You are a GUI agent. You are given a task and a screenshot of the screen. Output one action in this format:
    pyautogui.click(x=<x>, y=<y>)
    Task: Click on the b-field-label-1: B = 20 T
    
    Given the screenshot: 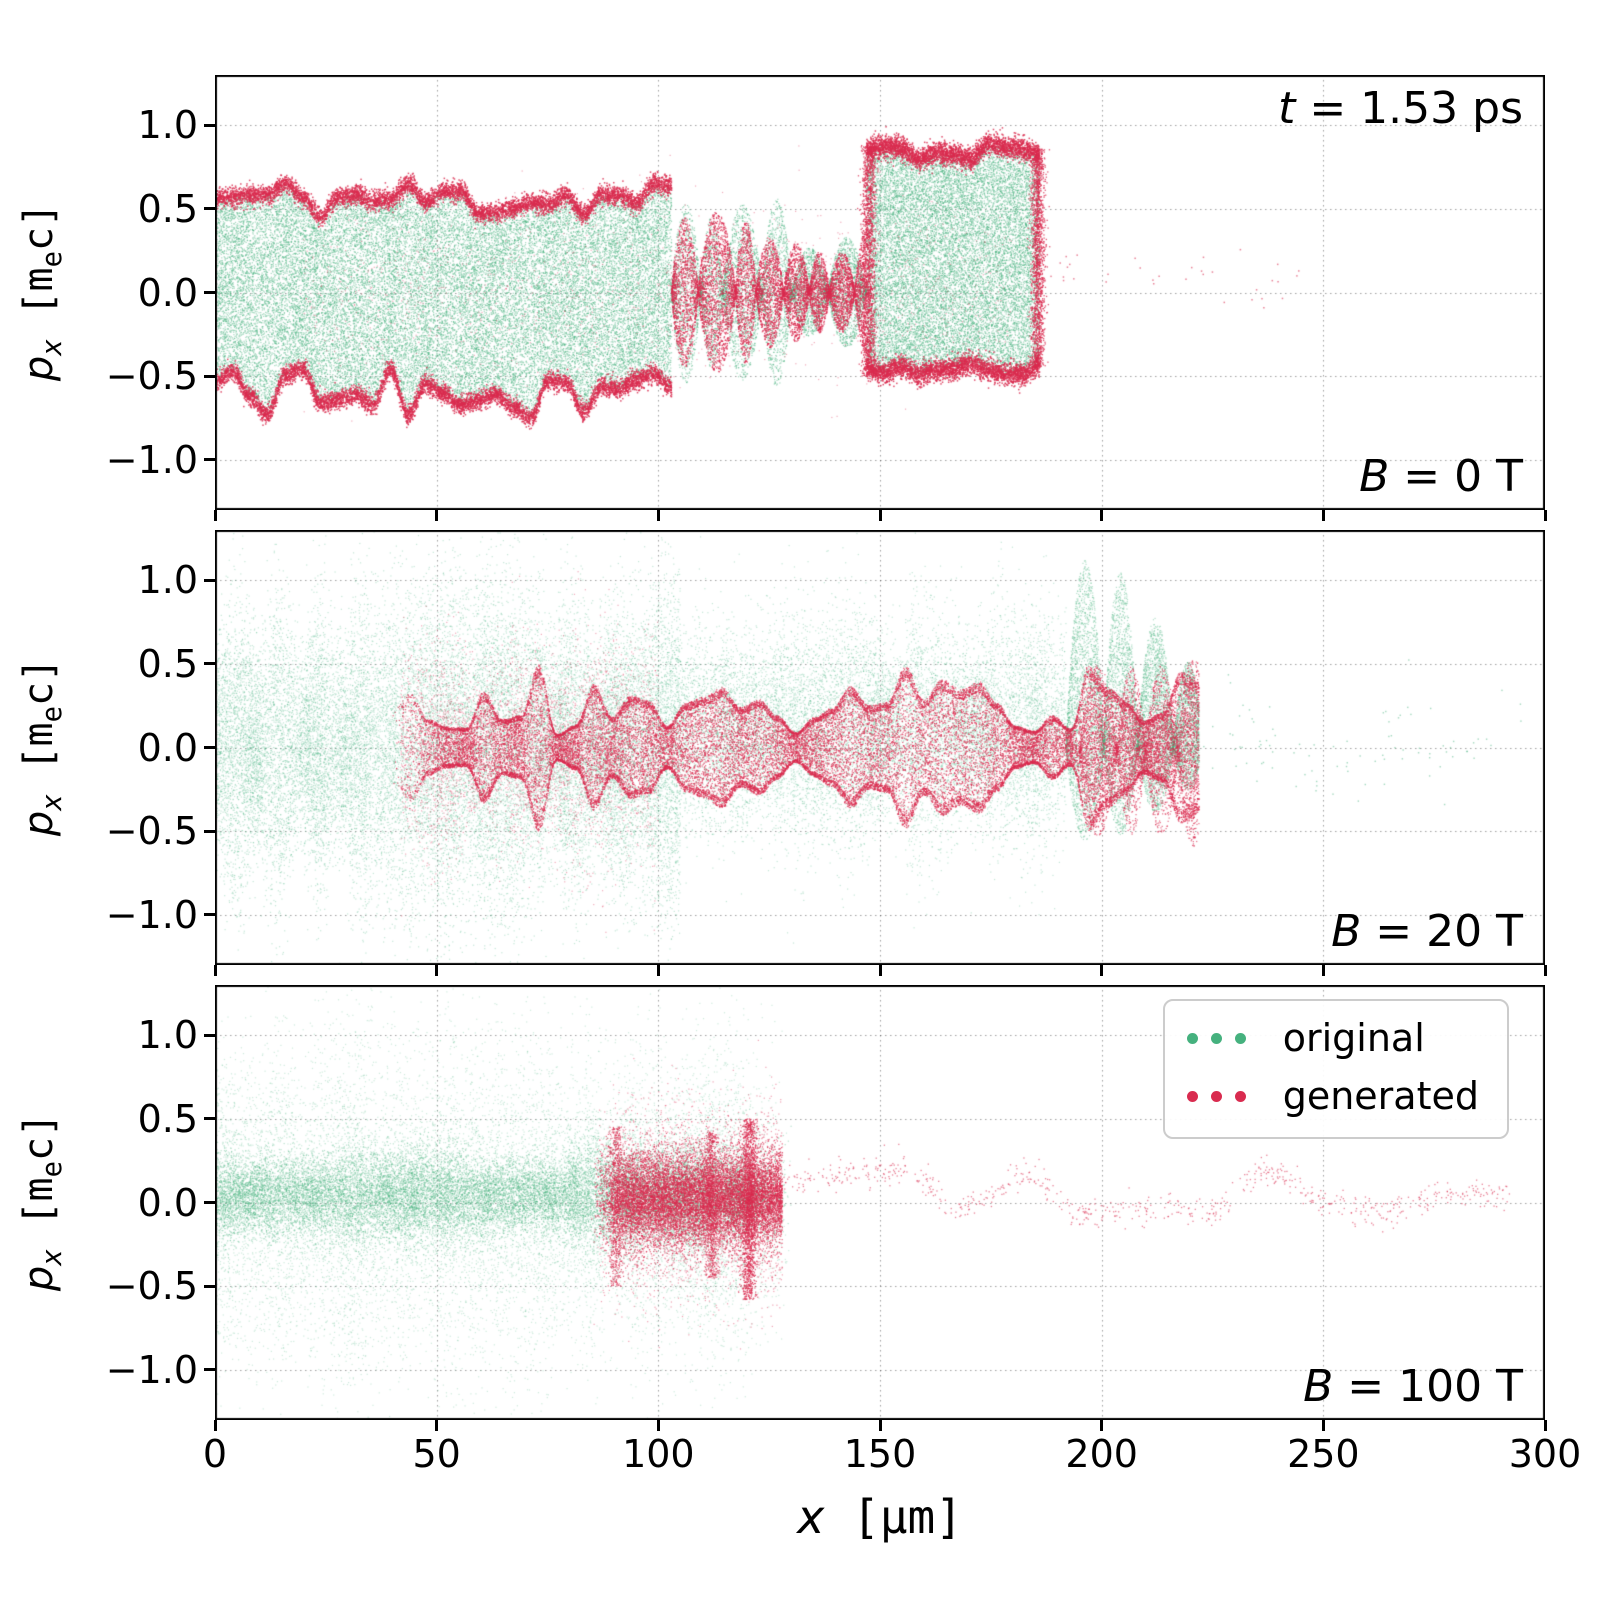 What is the action you would take?
    pyautogui.click(x=1427, y=931)
    